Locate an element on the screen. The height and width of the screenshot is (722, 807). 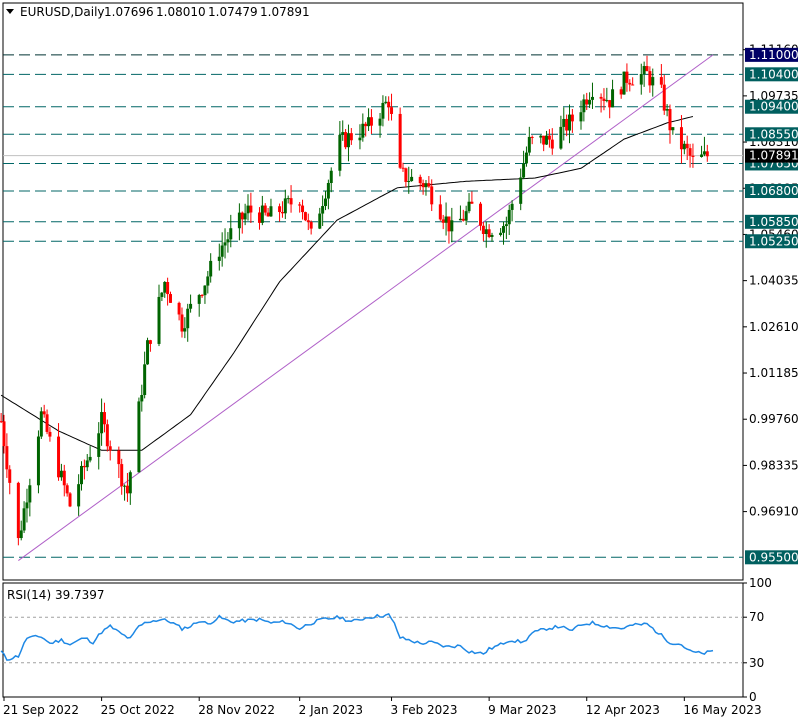
time-tick-label: 28 Nov 2022 is located at coordinates (236, 710).